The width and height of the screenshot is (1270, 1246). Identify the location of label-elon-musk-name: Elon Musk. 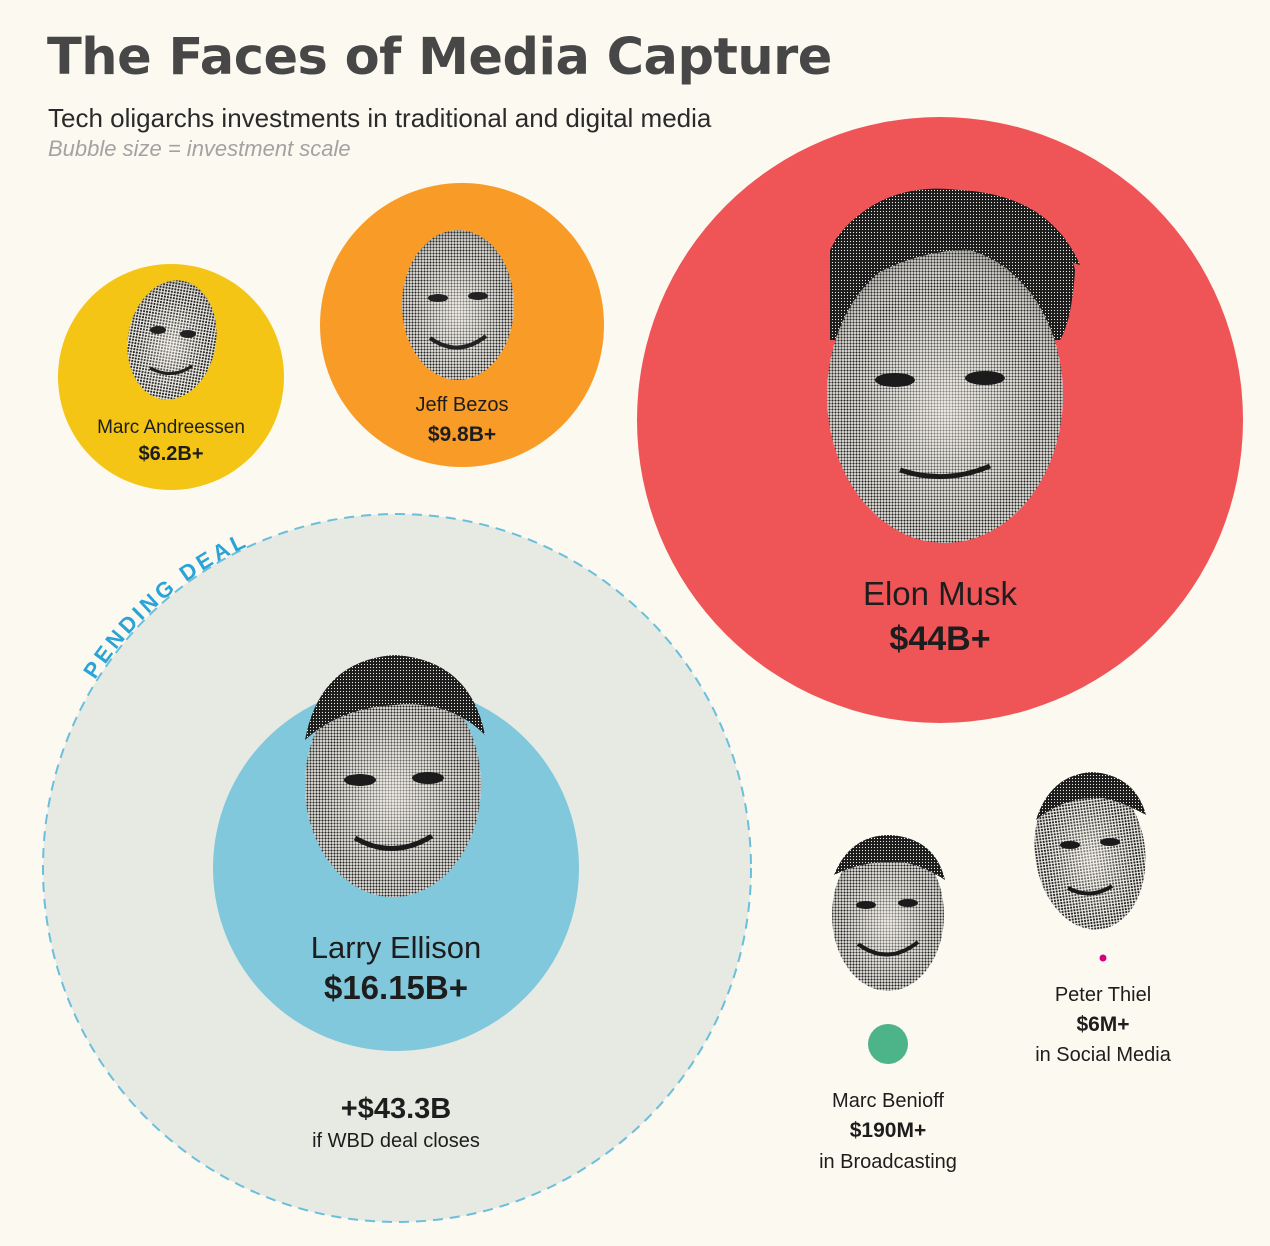
(940, 593).